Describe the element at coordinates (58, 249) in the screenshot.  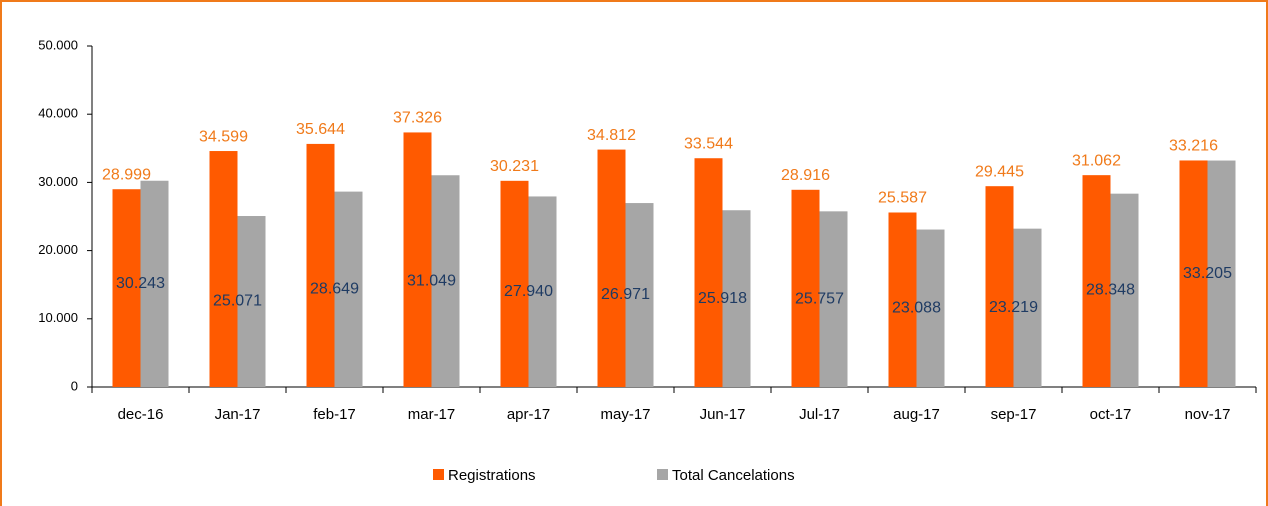
I see `y-tick-label: 20.000` at that location.